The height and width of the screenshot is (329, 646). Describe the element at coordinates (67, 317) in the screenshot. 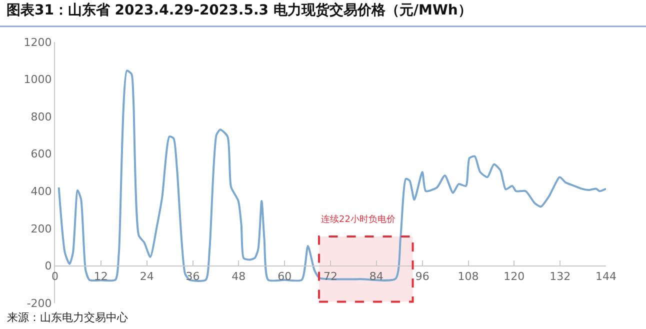

I see `source-note: 来源：山东电力交易中心` at that location.